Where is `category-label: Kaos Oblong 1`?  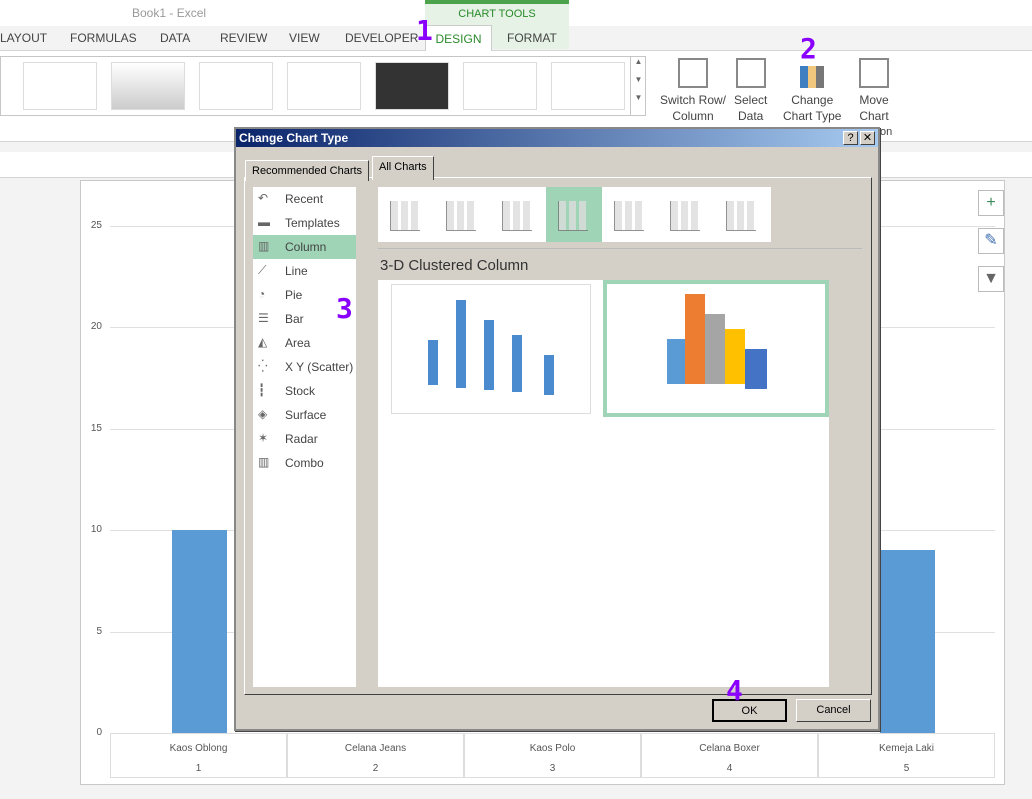
category-label: Kaos Oblong 1 is located at coordinates (198, 755).